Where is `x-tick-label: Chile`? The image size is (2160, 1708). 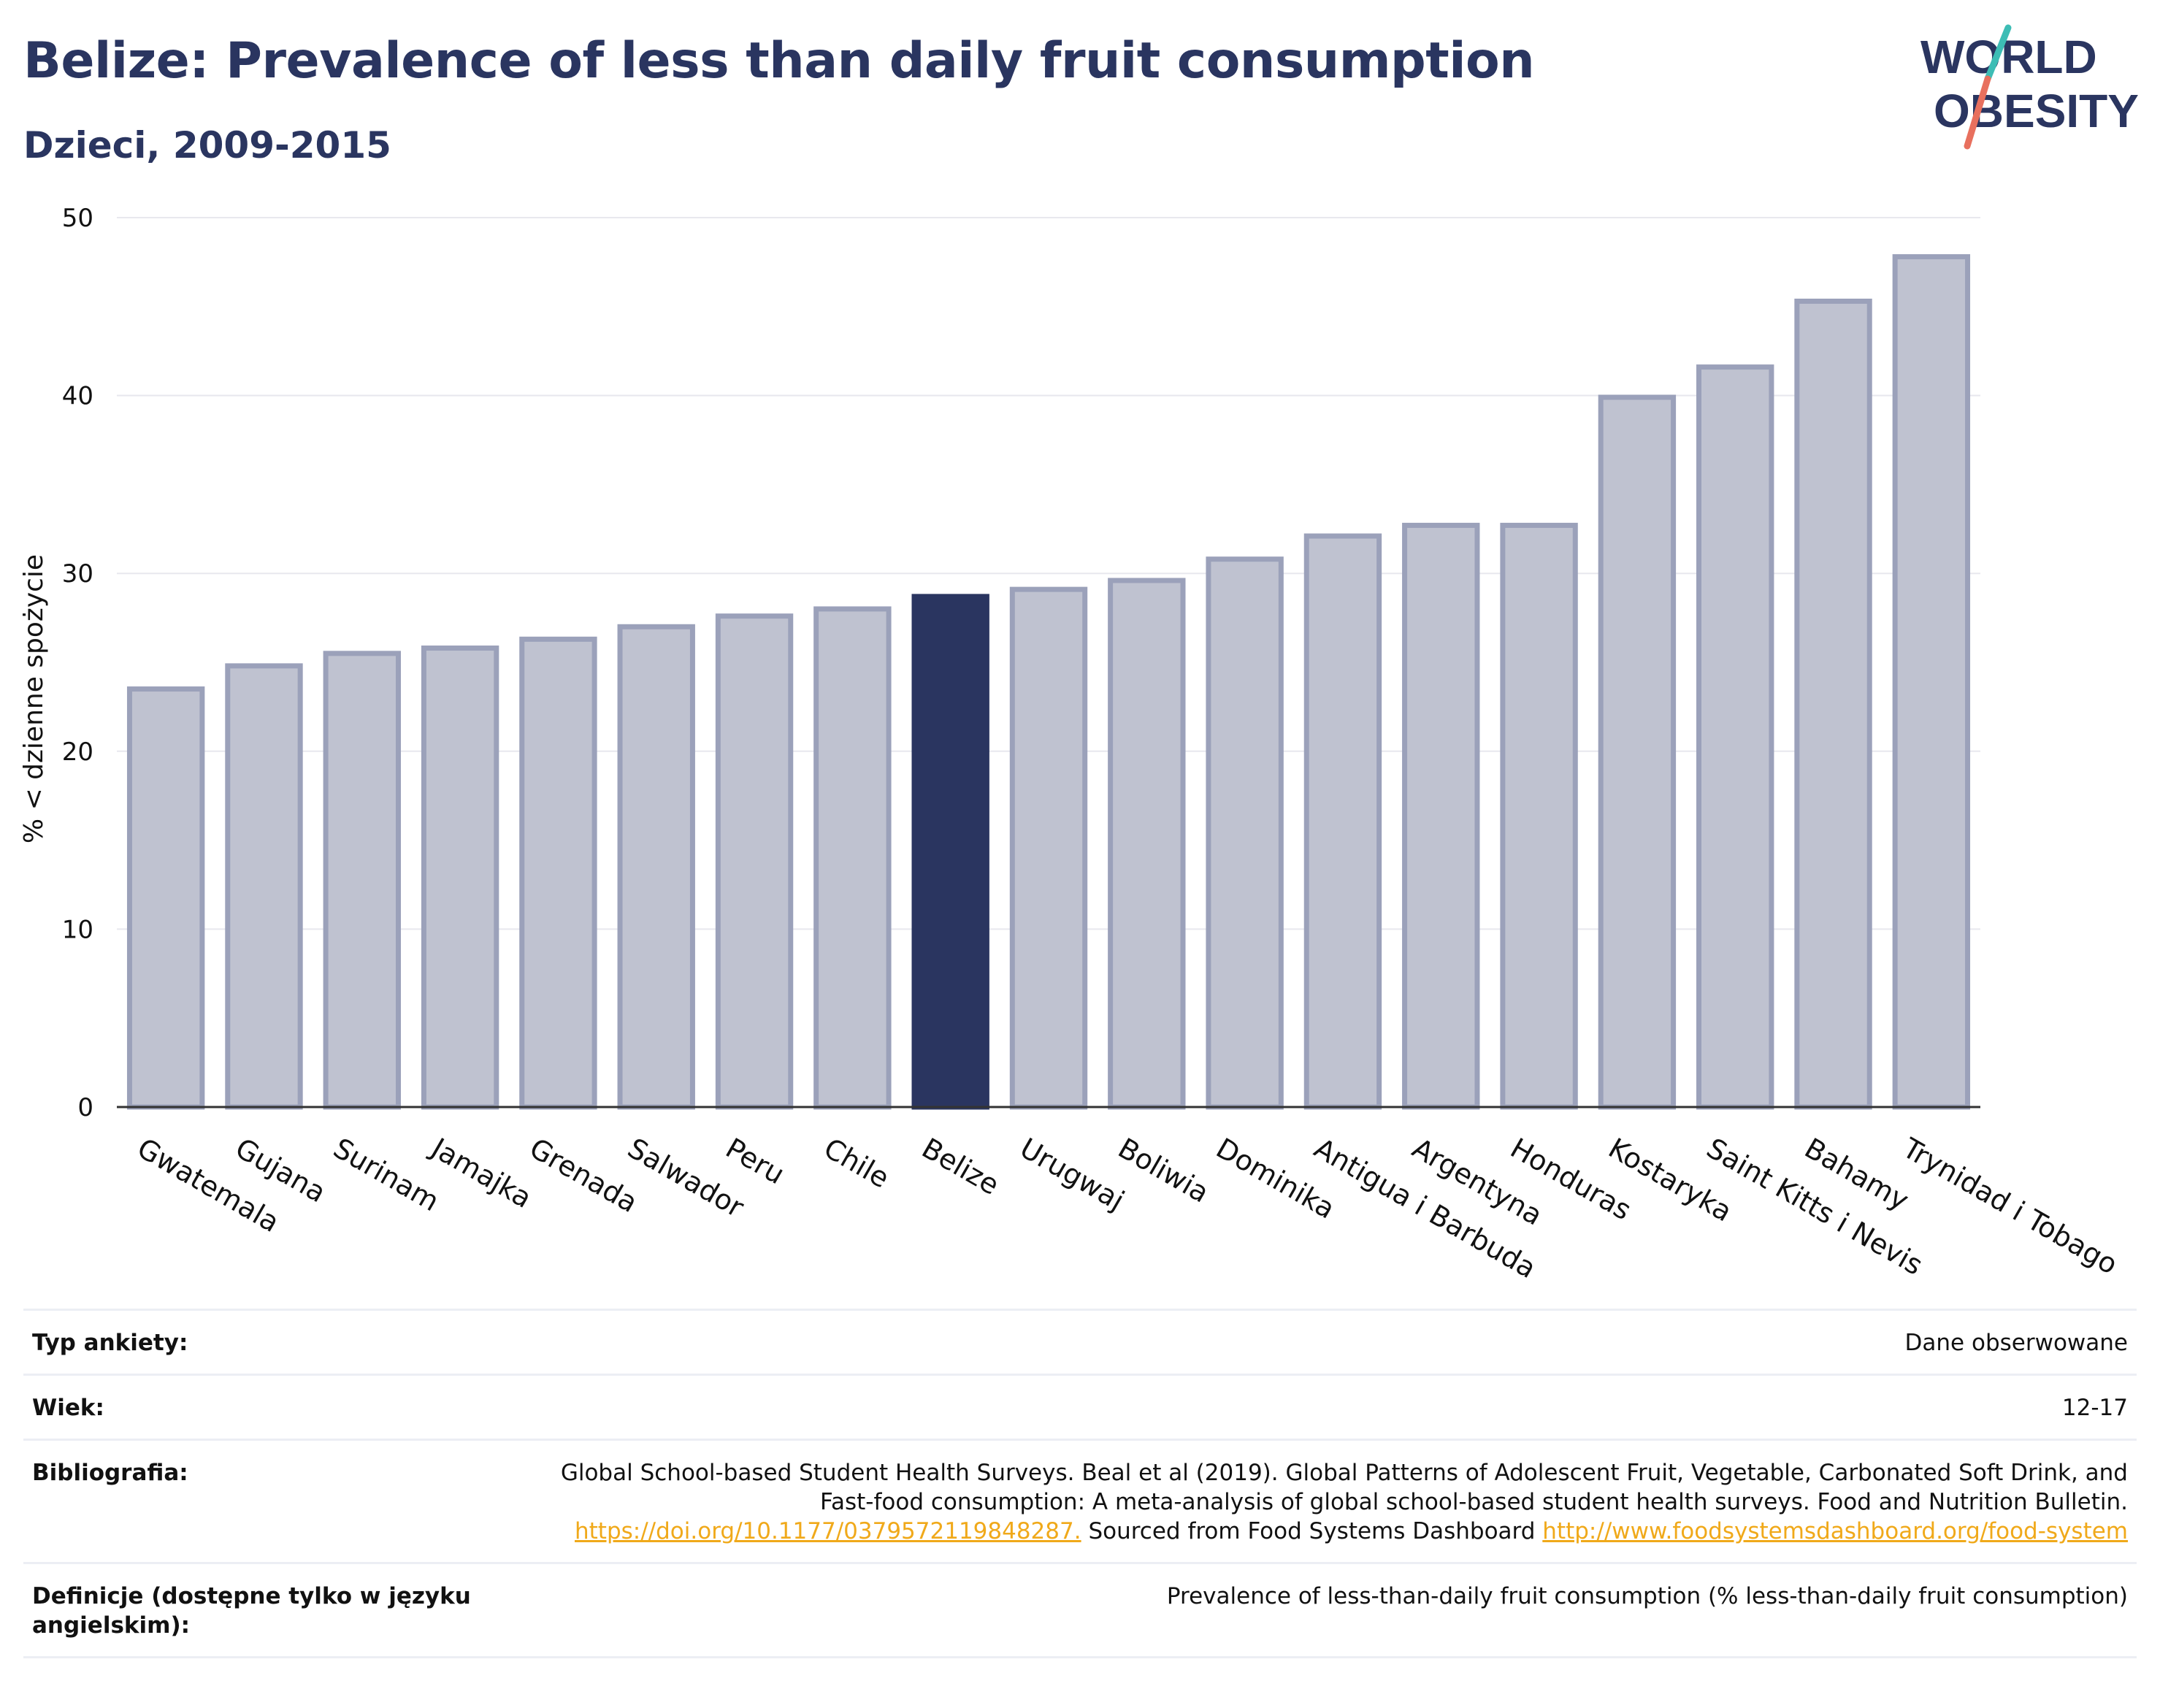
x-tick-label: Chile is located at coordinates (857, 1163).